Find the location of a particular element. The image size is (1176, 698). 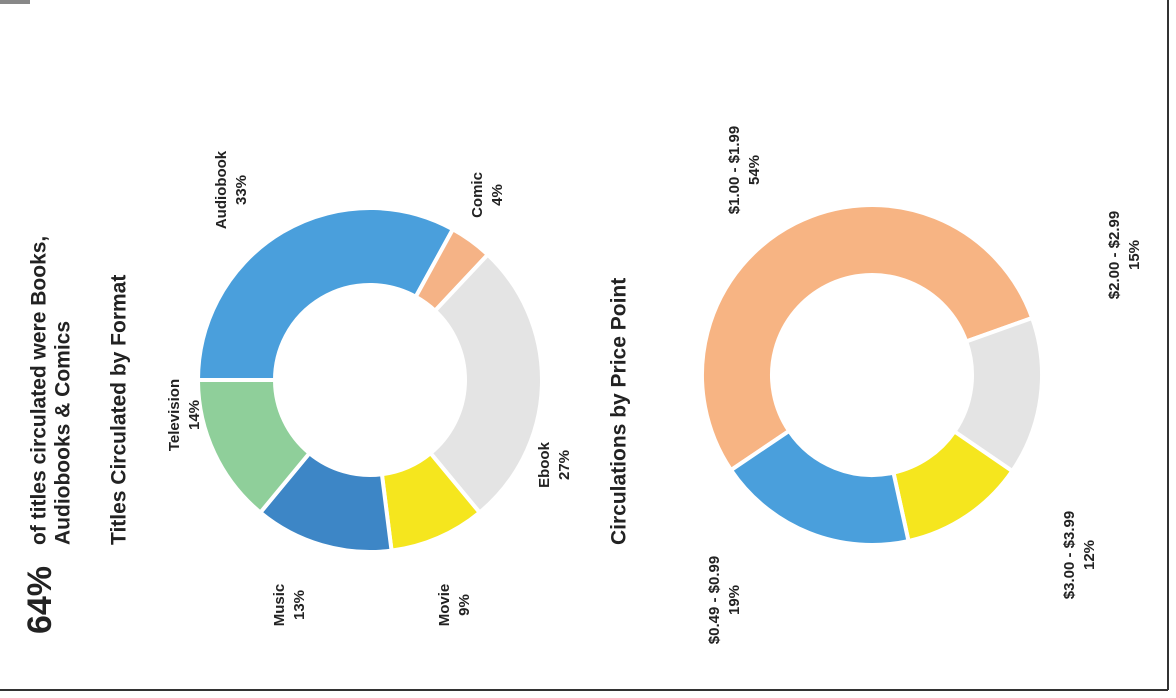

headline-text: of titles circulated were Books, is located at coordinates (39, 390).